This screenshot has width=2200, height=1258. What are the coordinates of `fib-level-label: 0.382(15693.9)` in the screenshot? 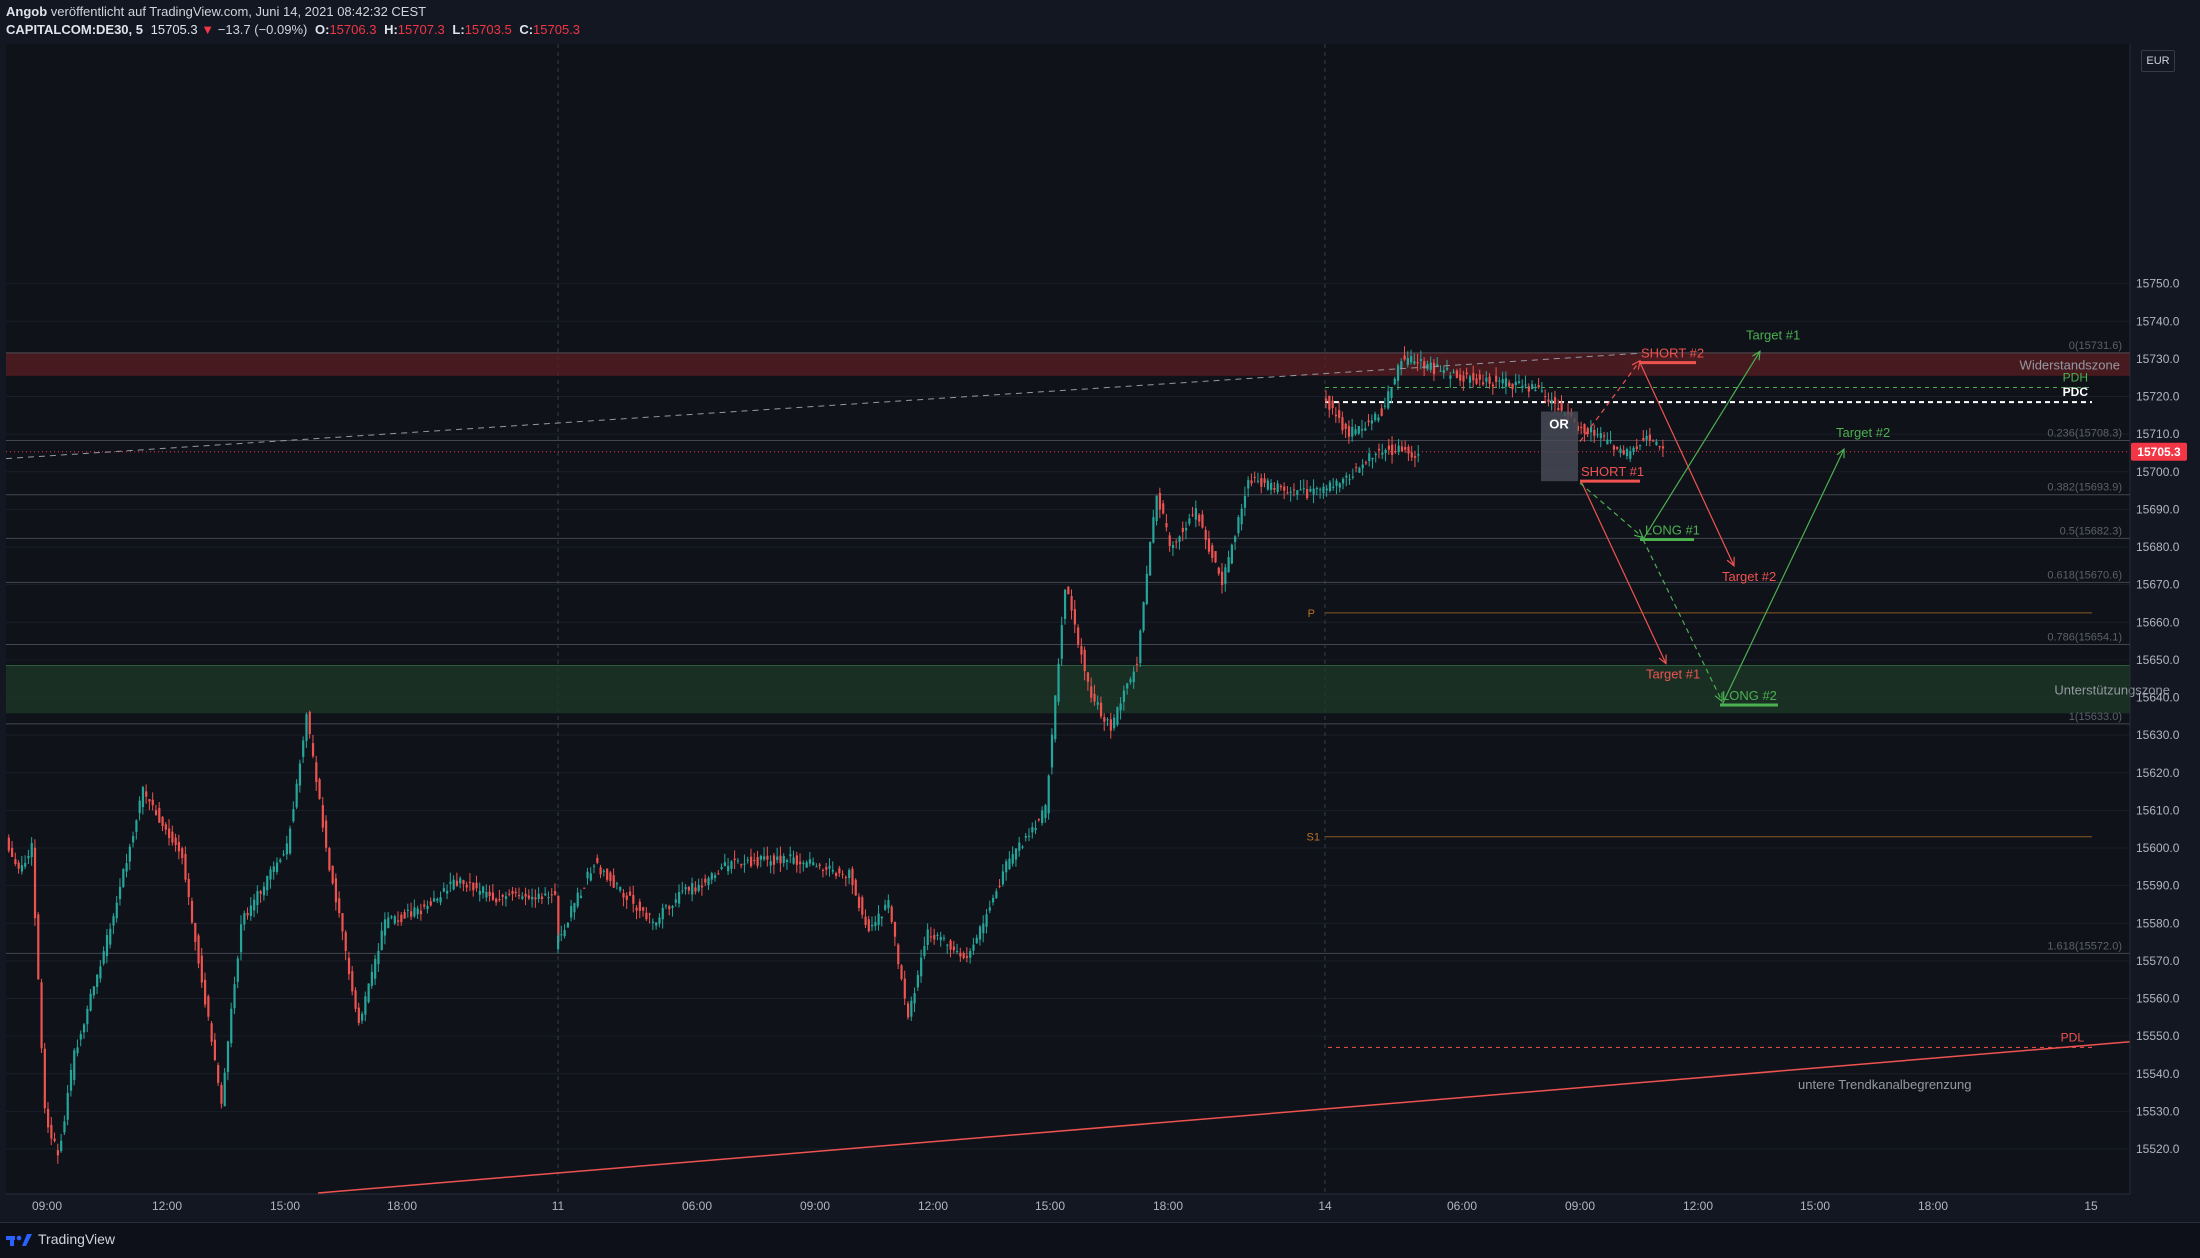 It's located at (2084, 488).